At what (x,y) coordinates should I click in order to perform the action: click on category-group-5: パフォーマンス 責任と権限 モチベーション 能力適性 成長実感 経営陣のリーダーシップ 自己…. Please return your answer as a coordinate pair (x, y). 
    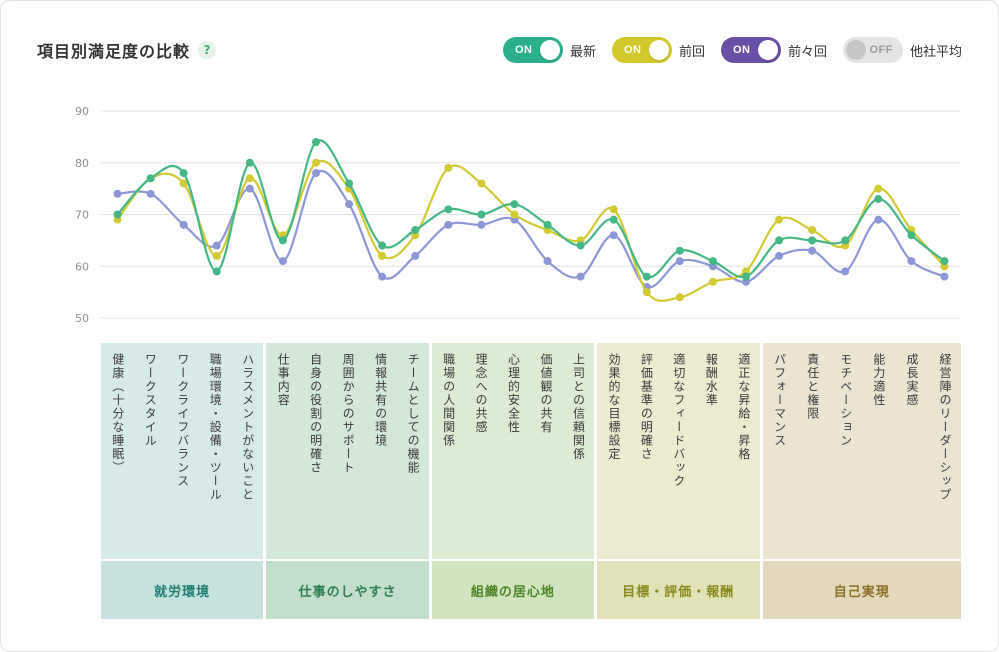
    Looking at the image, I should click on (861, 481).